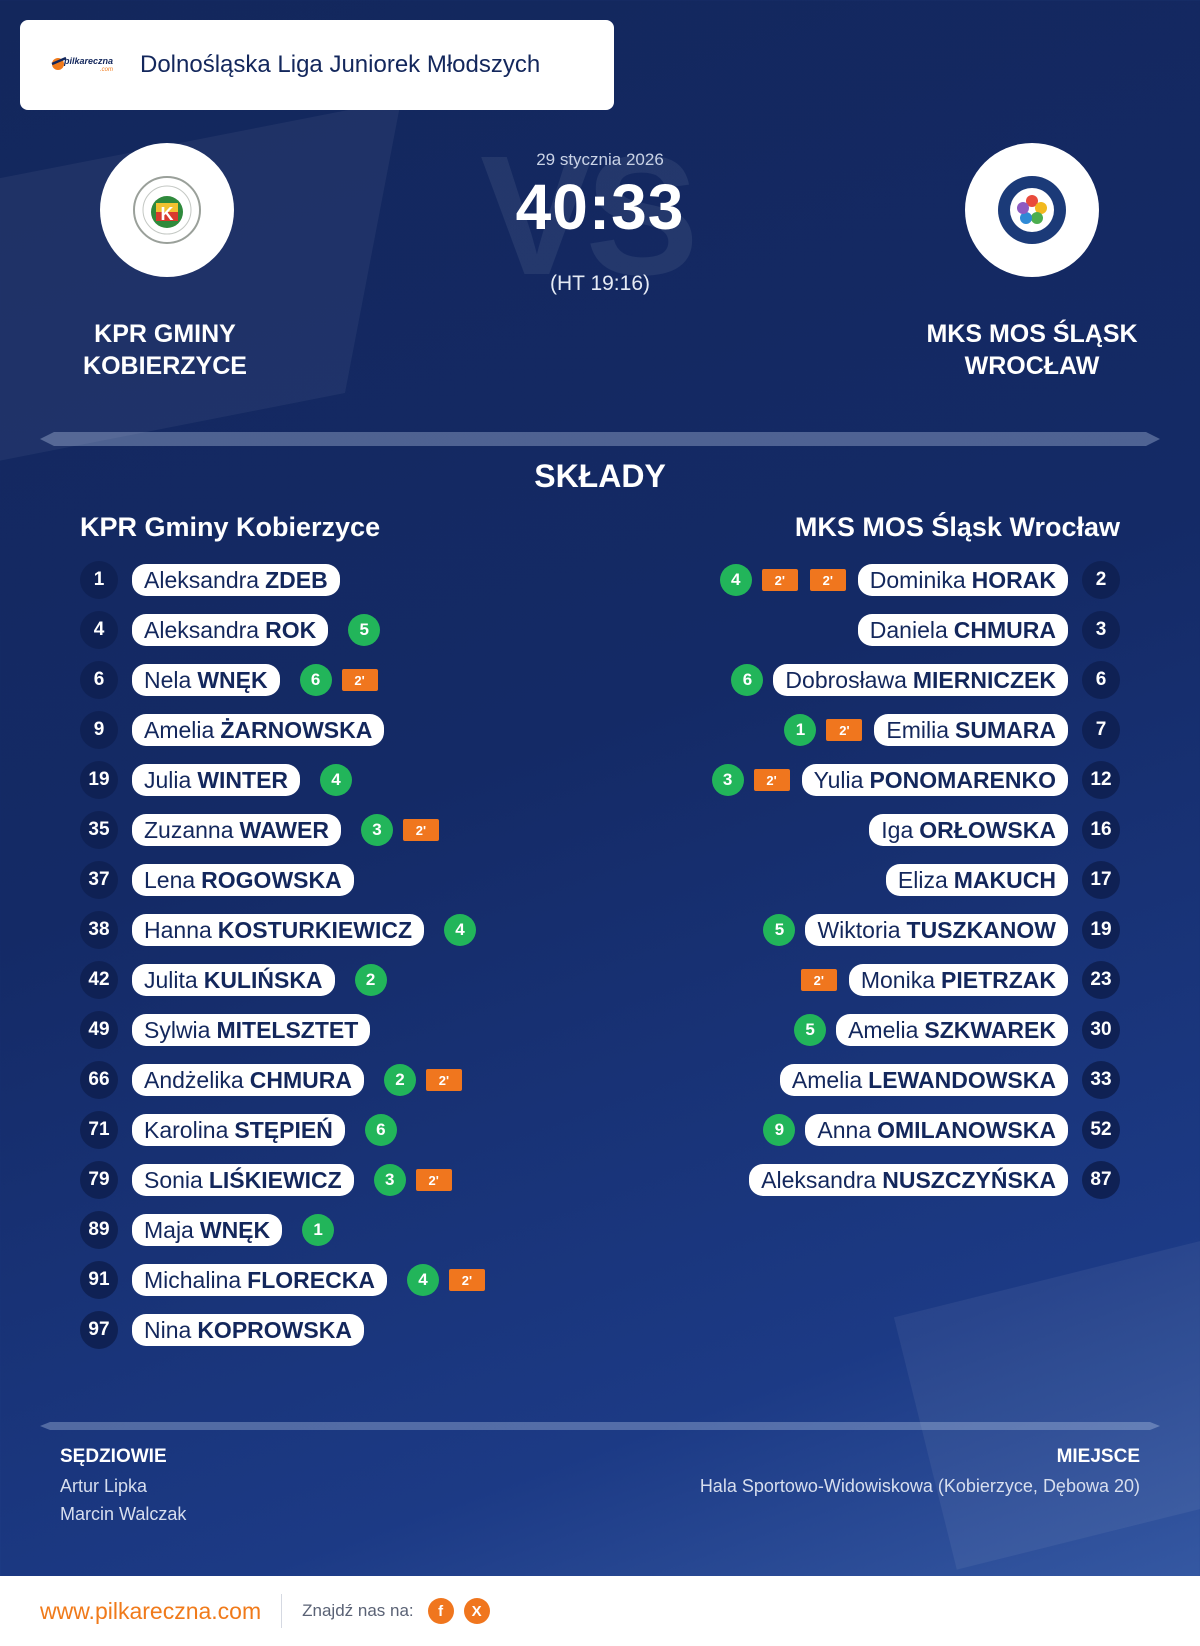 The image size is (1200, 1646). What do you see at coordinates (779, 1130) in the screenshot?
I see `goals-badge: 9` at bounding box center [779, 1130].